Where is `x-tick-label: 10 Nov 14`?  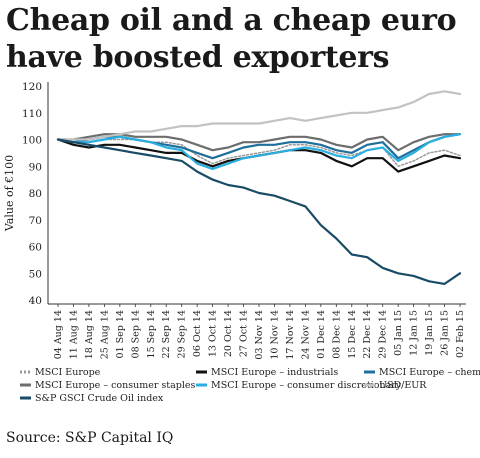
x-tick-label: 10 Nov 14 is located at coordinates (274, 335).